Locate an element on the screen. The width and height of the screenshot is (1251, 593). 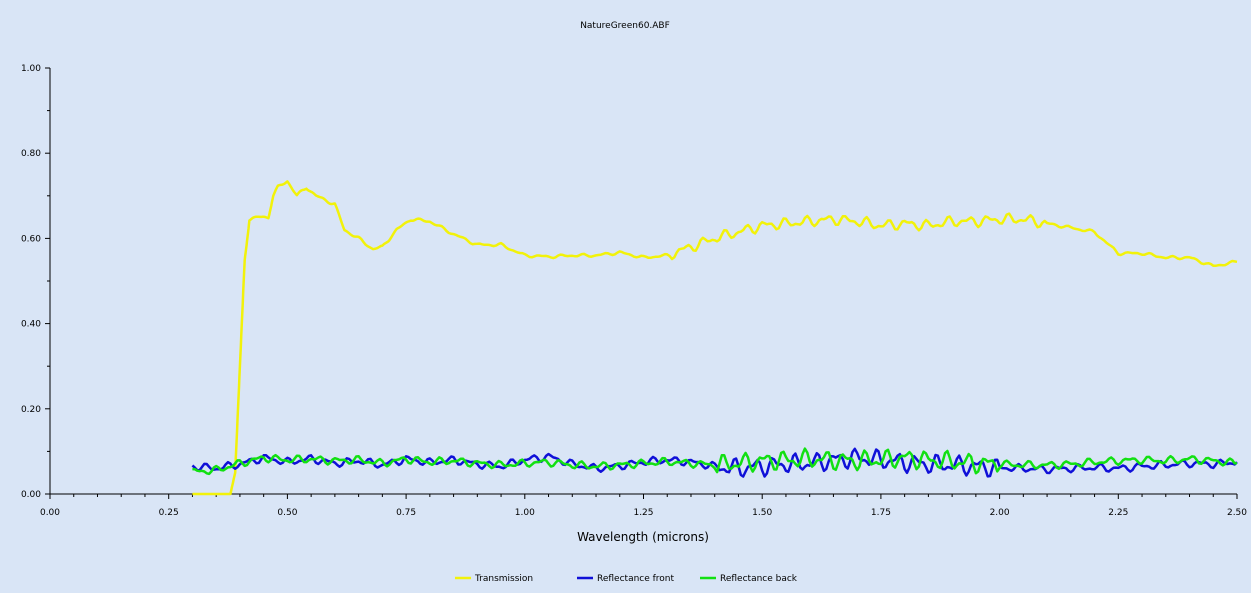
y-tick-label: 0.00 is located at coordinates (31, 495).